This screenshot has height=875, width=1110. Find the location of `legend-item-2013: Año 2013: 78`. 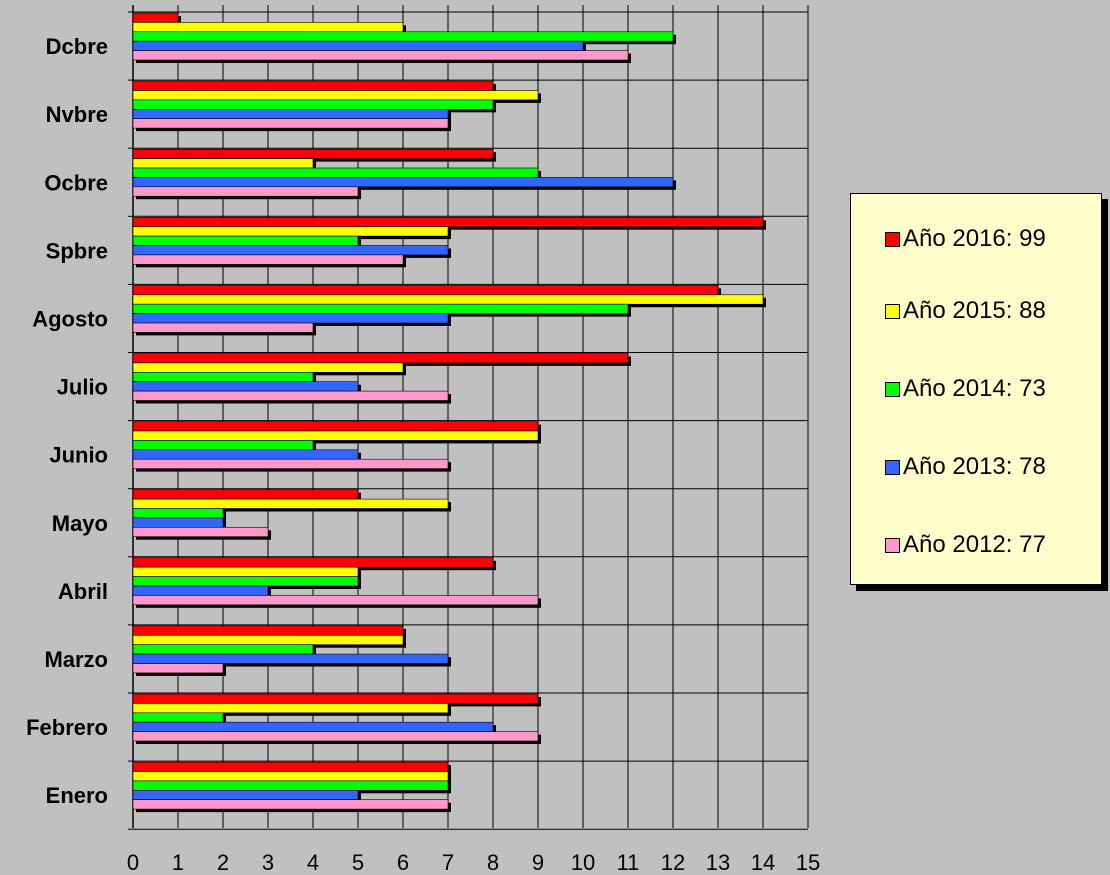

legend-item-2013: Año 2013: 78 is located at coordinates (965, 467).